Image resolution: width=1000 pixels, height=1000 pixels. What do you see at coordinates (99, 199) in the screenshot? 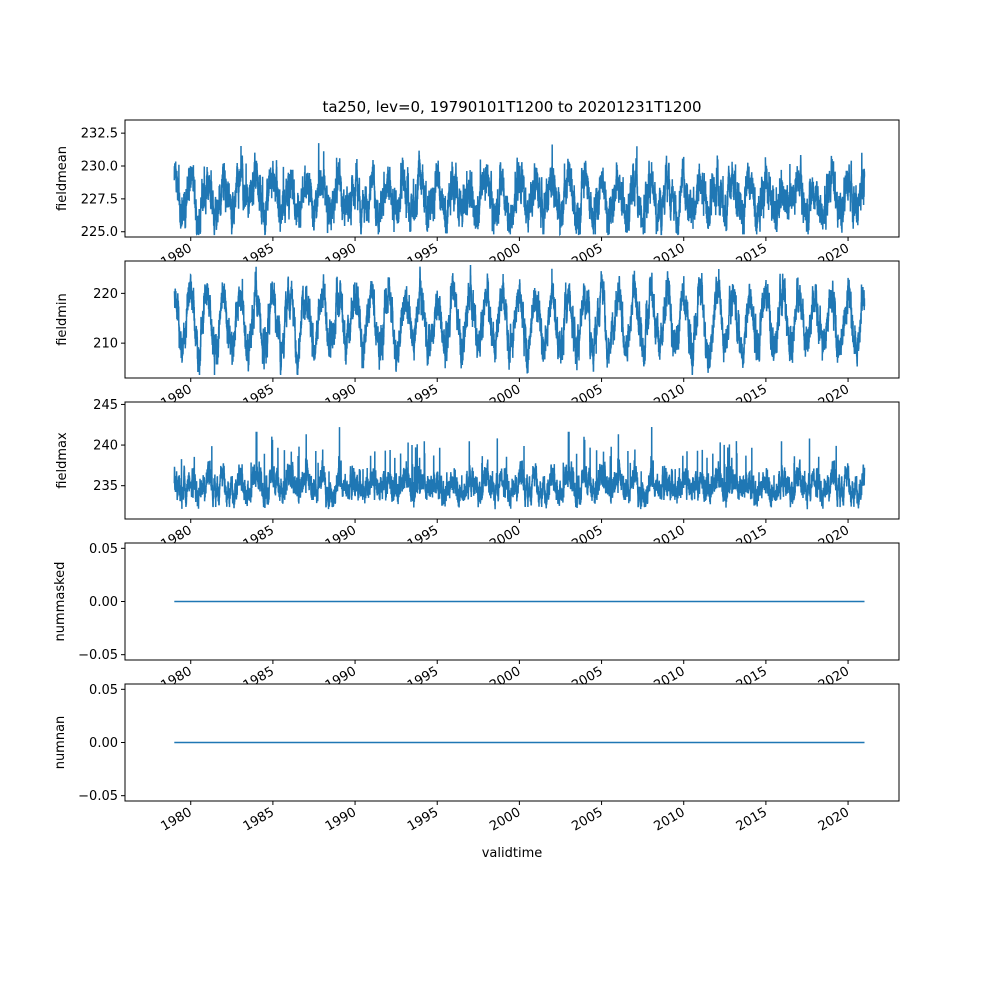
I see `y-tick-label: 227.5` at bounding box center [99, 199].